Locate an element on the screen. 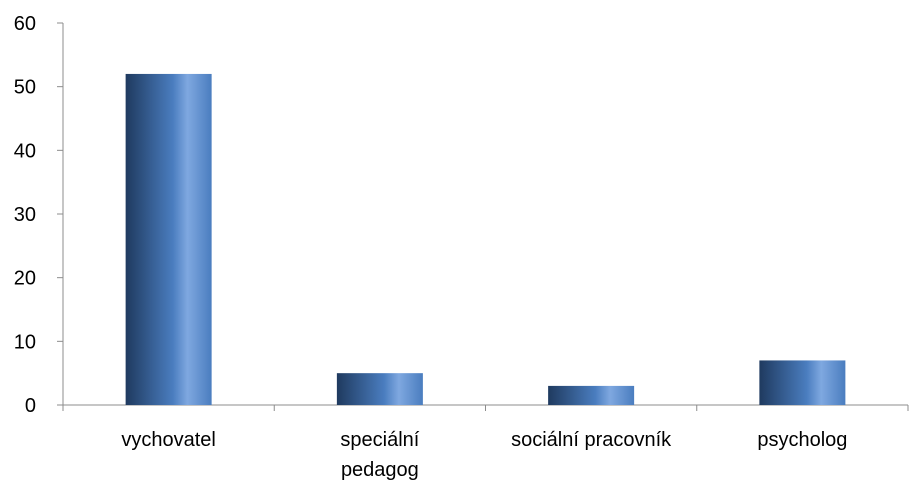  y-tick-labels: 0 10 20 30 40 50 60 is located at coordinates (25, 215).